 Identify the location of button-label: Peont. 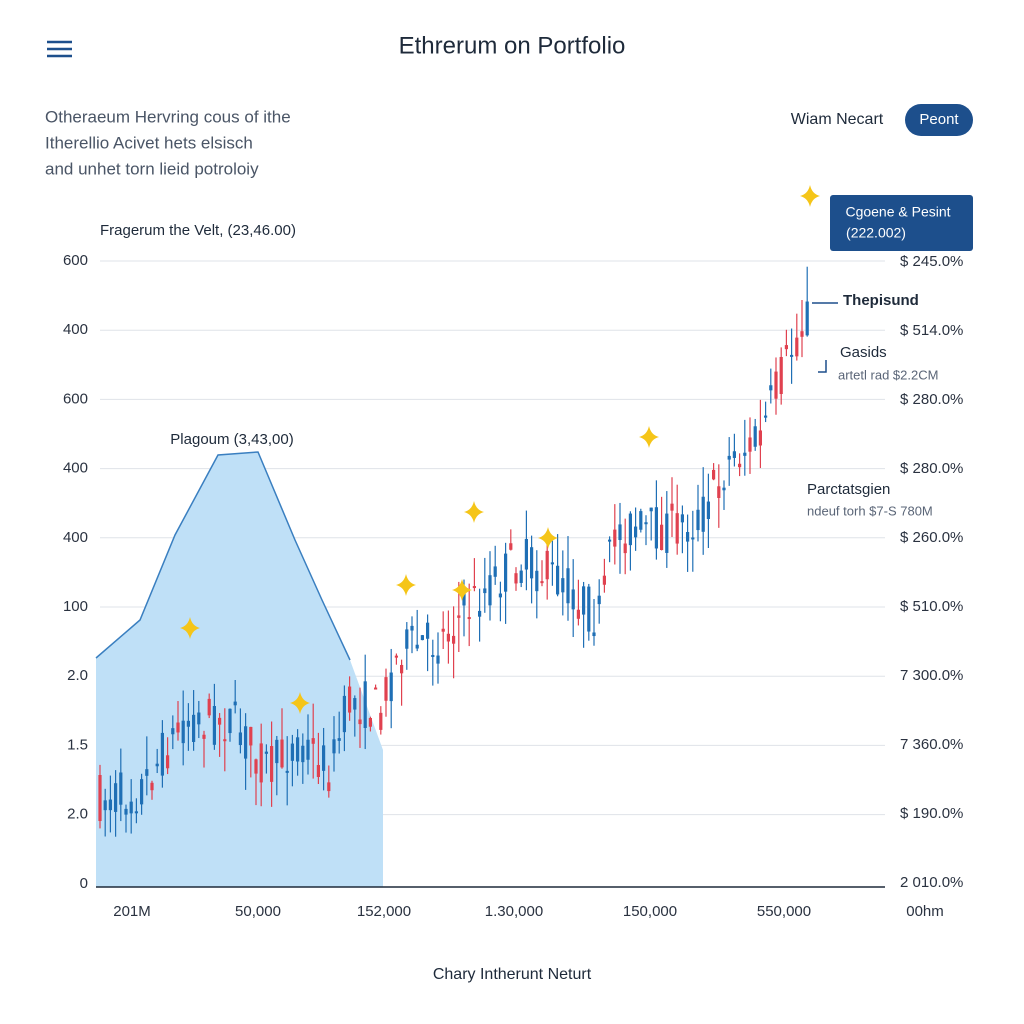
(939, 119).